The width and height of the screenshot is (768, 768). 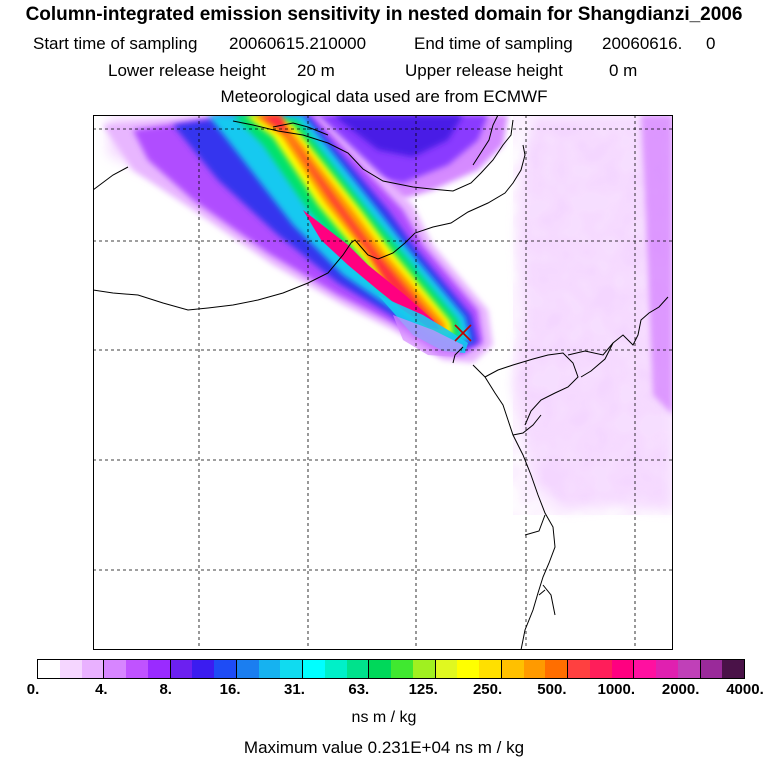 I want to click on colorbar-tick-label: 0., so click(x=33, y=689).